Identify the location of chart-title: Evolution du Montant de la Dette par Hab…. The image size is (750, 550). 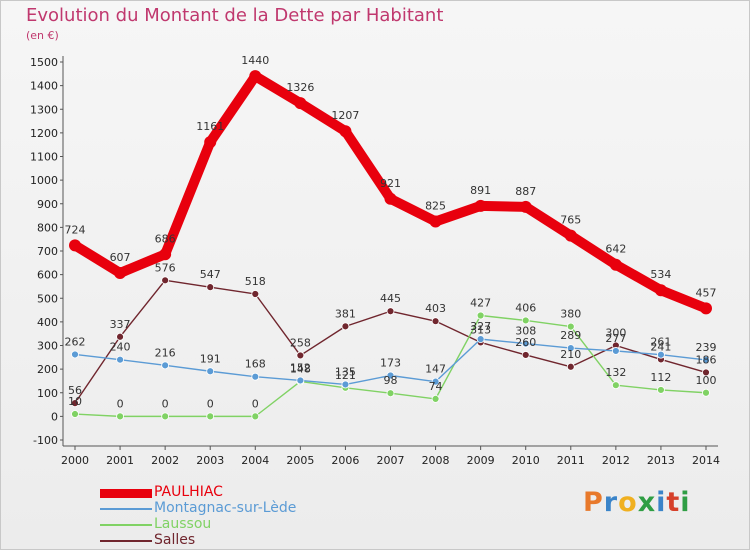
(235, 15).